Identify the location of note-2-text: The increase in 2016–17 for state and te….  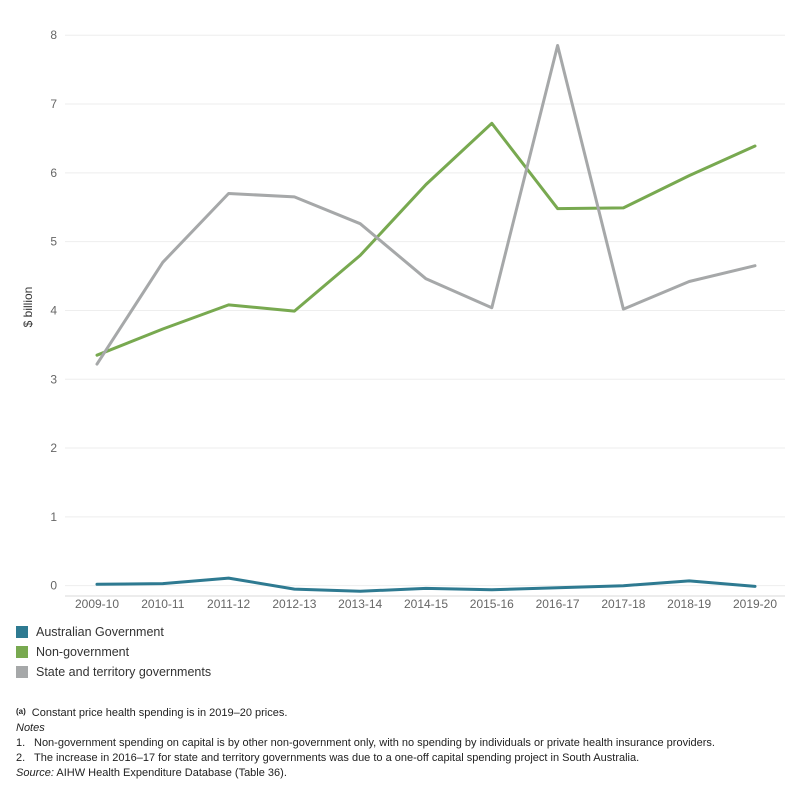
(337, 758).